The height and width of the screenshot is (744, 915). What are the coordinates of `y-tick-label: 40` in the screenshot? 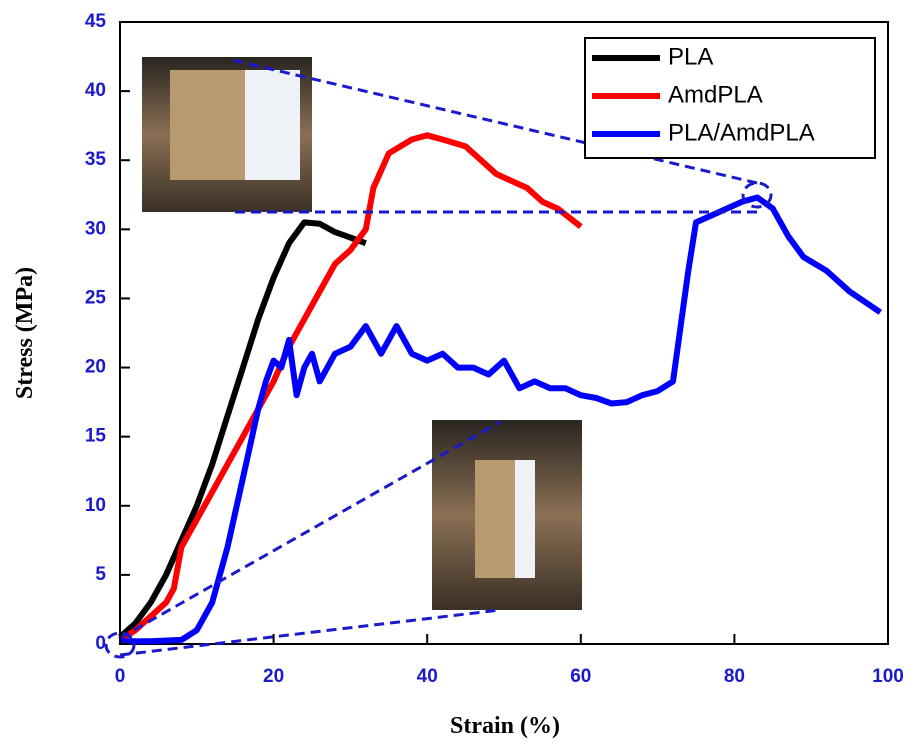 It's located at (95, 90).